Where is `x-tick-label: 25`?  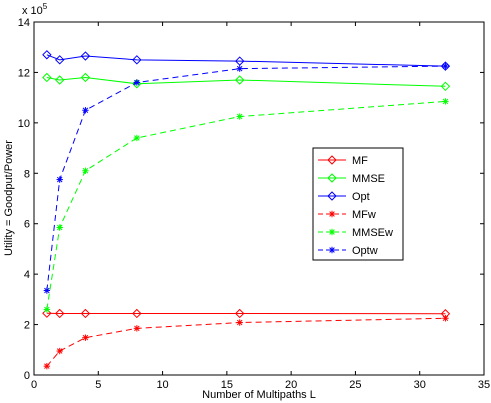
x-tick-label: 25 is located at coordinates (355, 385).